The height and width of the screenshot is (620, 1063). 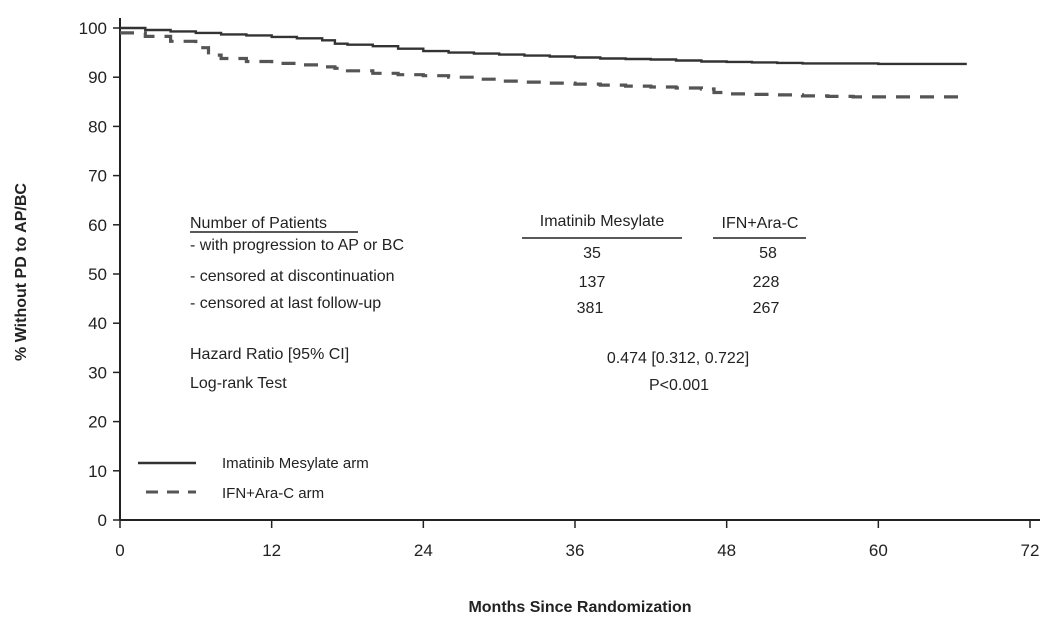 What do you see at coordinates (579, 607) in the screenshot?
I see `x-axis-title: Months Since Randomization` at bounding box center [579, 607].